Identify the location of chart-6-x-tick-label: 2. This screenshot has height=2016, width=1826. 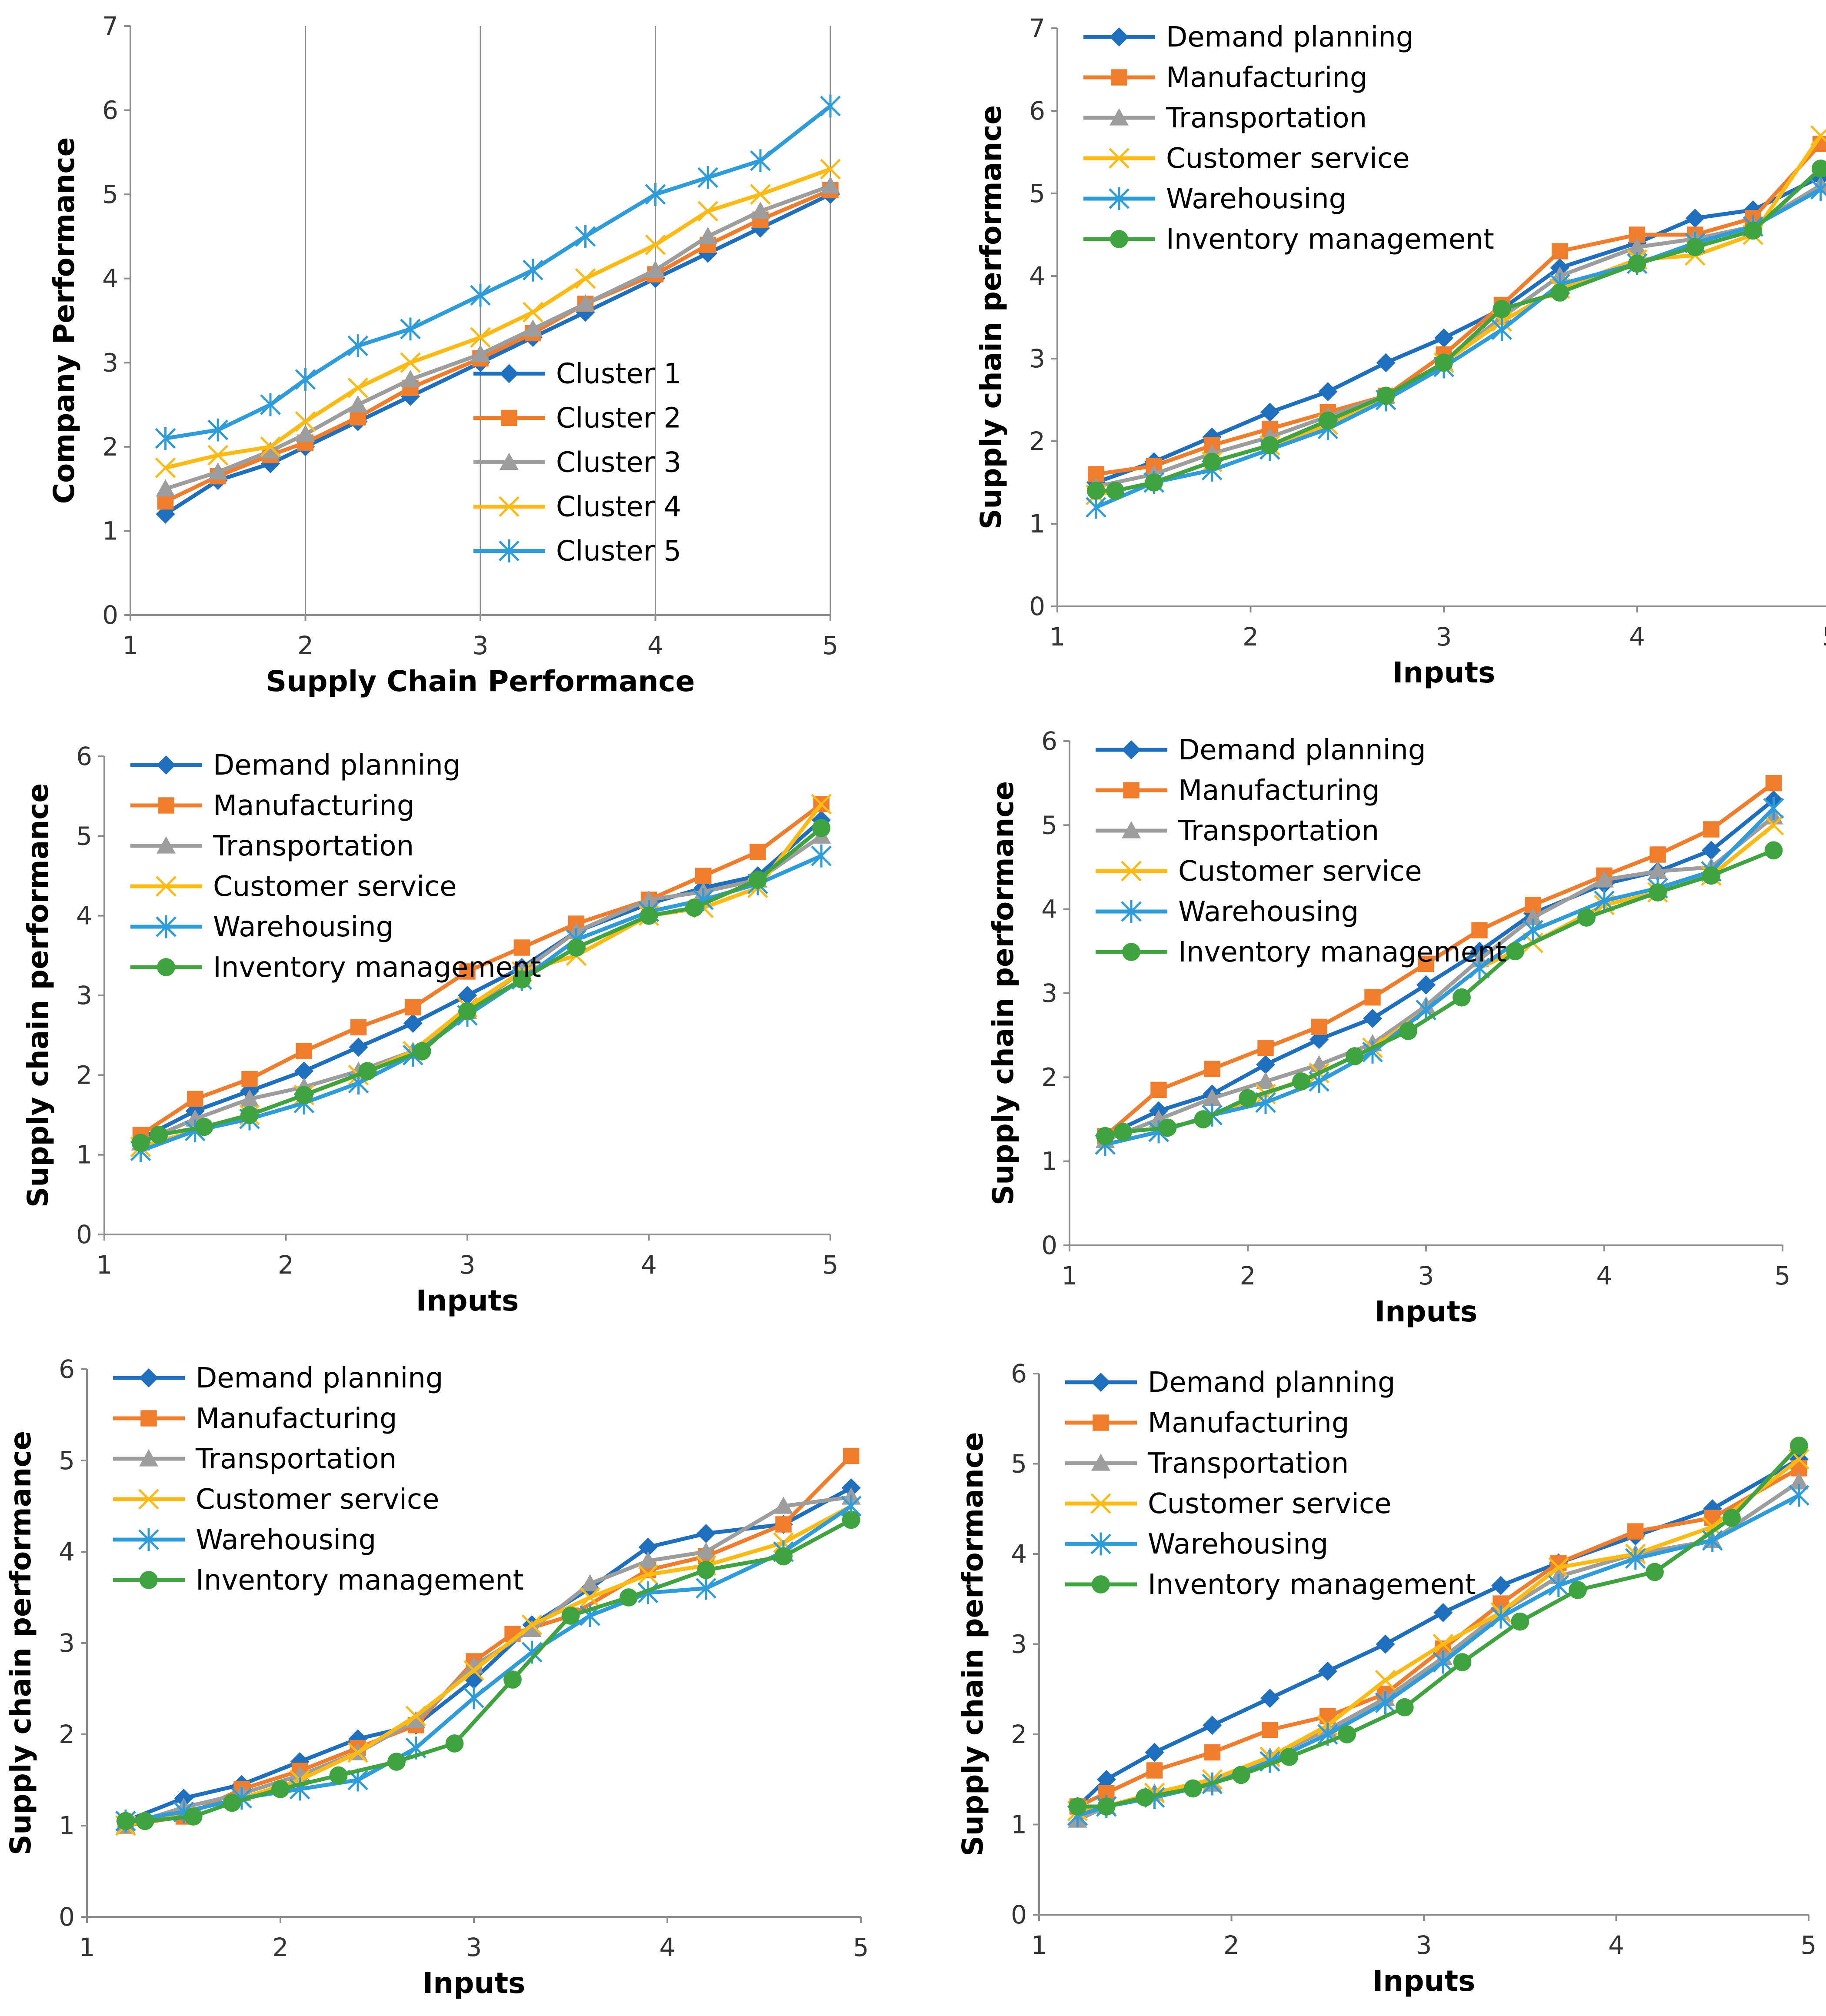
(1231, 1945).